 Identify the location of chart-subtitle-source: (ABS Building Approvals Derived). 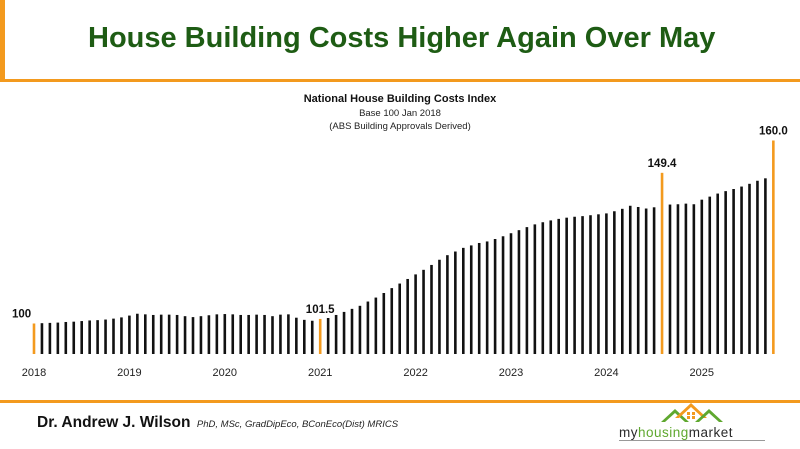
(400, 126).